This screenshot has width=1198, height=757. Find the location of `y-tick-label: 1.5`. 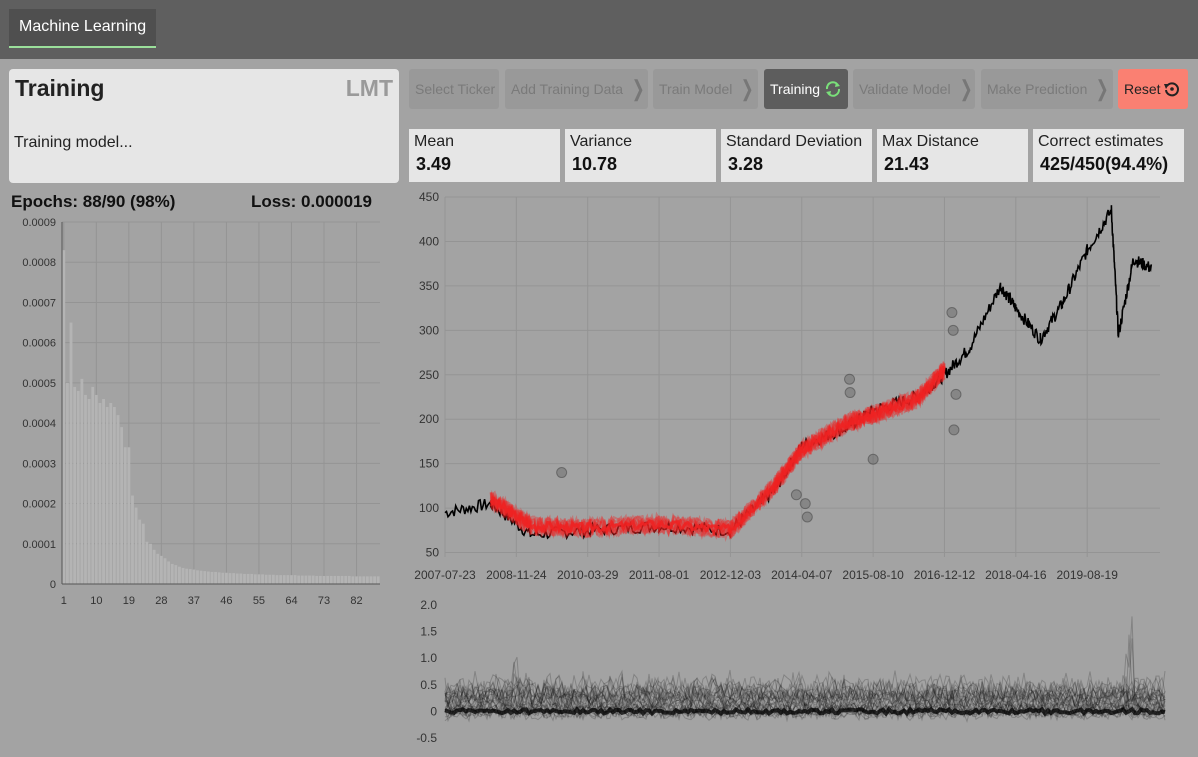

y-tick-label: 1.5 is located at coordinates (428, 632).